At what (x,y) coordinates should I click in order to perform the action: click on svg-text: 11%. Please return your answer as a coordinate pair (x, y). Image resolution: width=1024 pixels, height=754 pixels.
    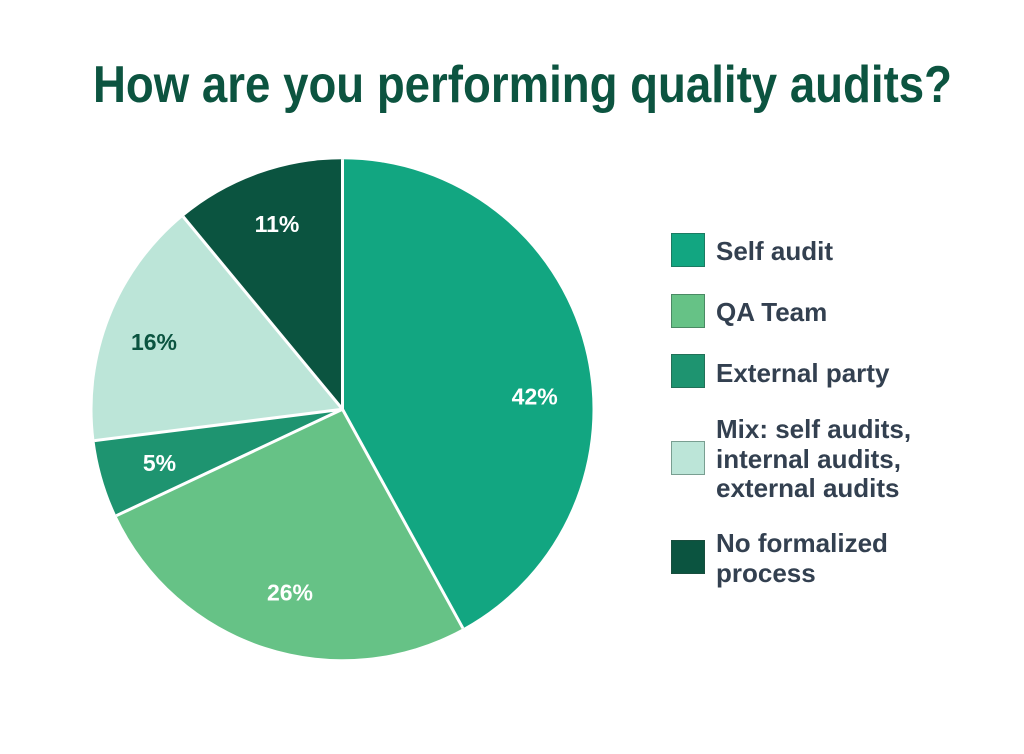
    Looking at the image, I should click on (277, 224).